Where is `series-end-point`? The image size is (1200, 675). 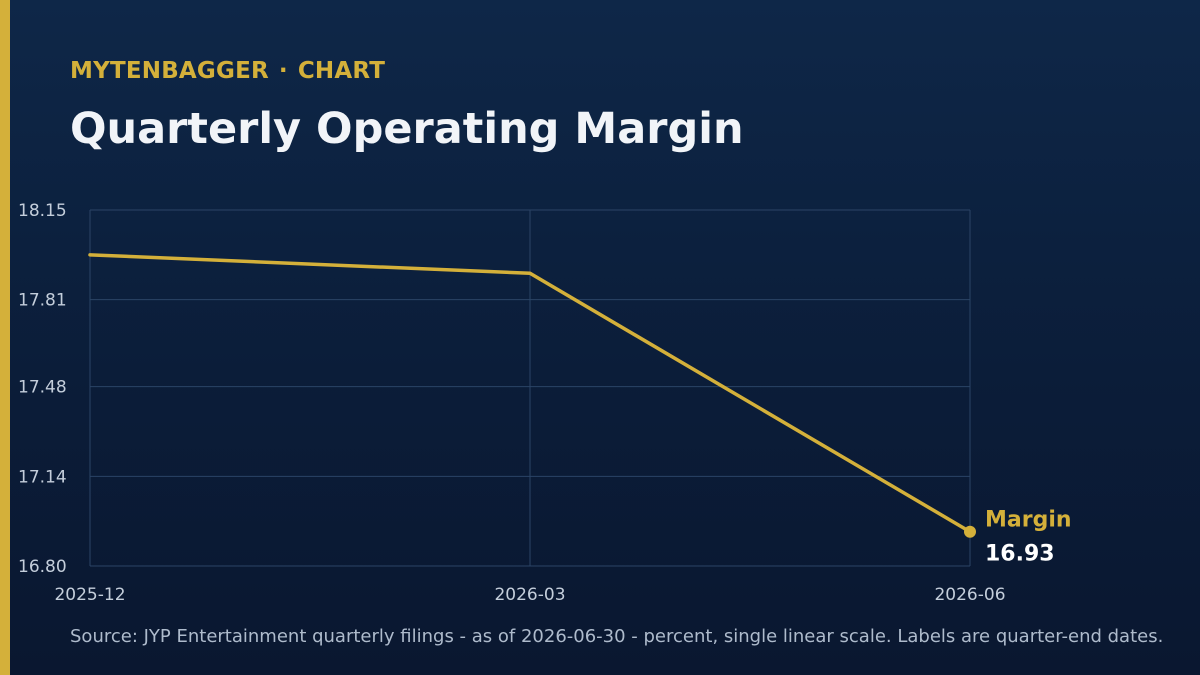
series-end-point is located at coordinates (970, 531).